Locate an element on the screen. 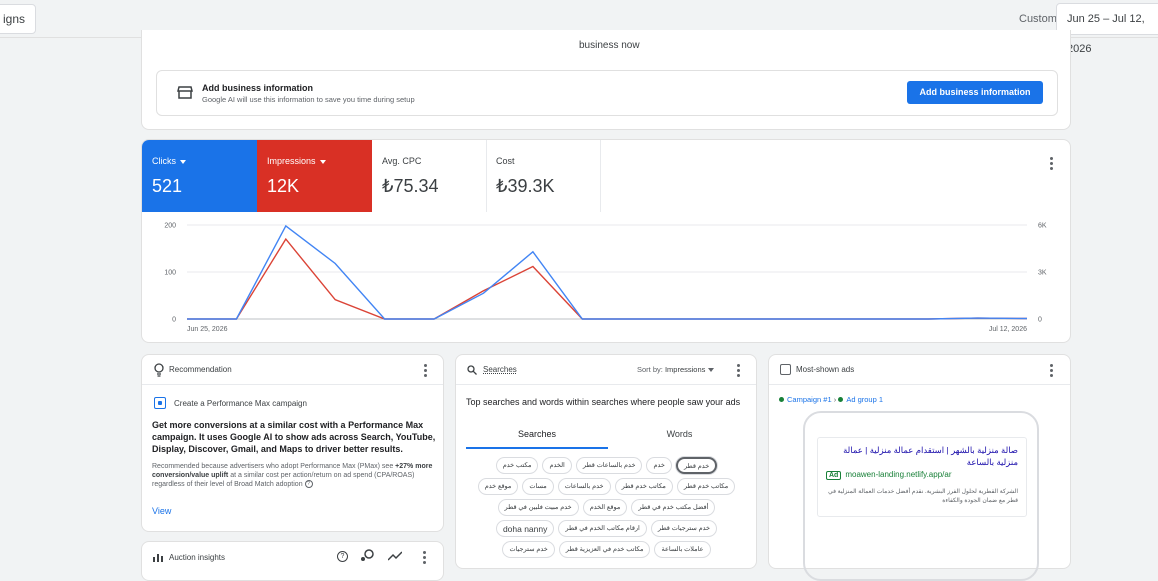  search-term-chip: مسات is located at coordinates (538, 486).